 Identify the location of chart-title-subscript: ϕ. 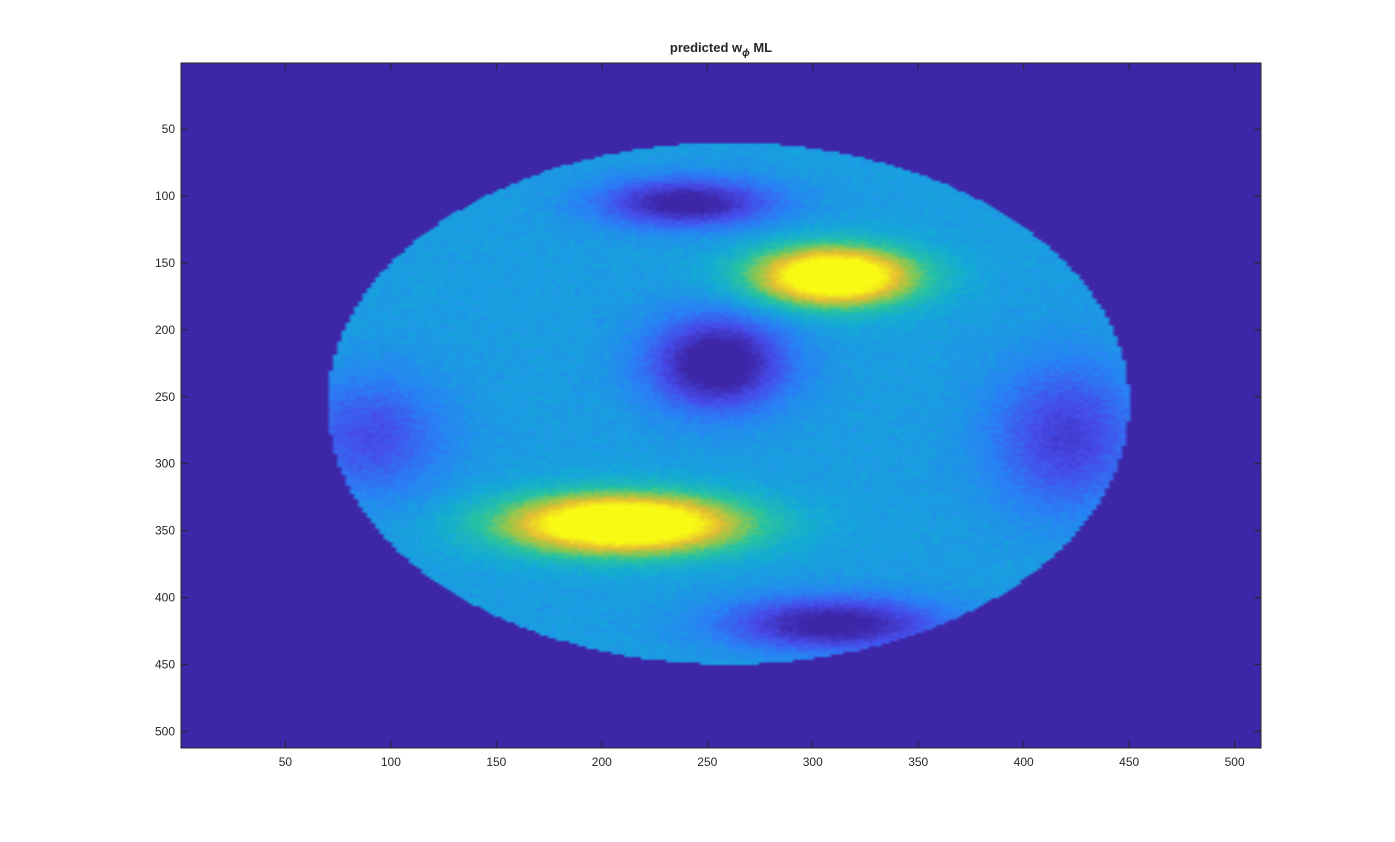
(746, 53).